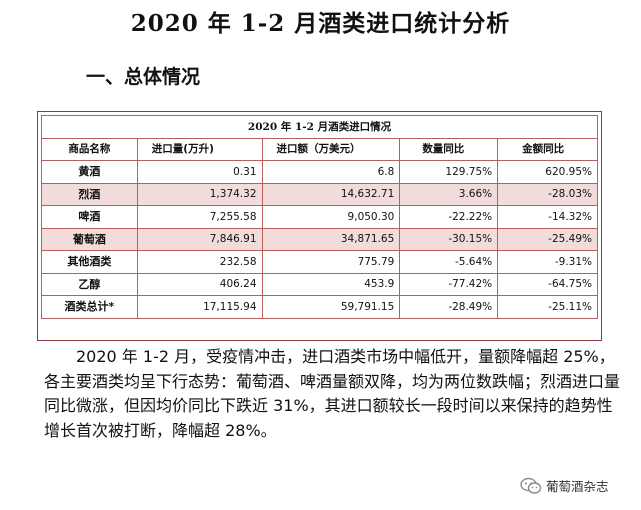 This screenshot has height=510, width=641. What do you see at coordinates (199, 149) in the screenshot?
I see `header-import-volume: 进口量(万升)` at bounding box center [199, 149].